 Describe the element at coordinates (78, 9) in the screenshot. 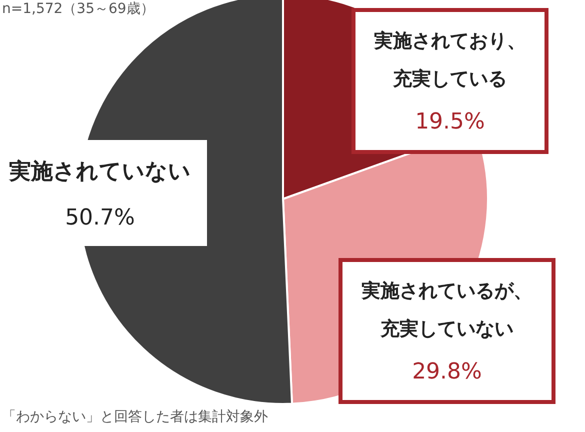

I see `text: n=1,572（35～69歳）` at that location.